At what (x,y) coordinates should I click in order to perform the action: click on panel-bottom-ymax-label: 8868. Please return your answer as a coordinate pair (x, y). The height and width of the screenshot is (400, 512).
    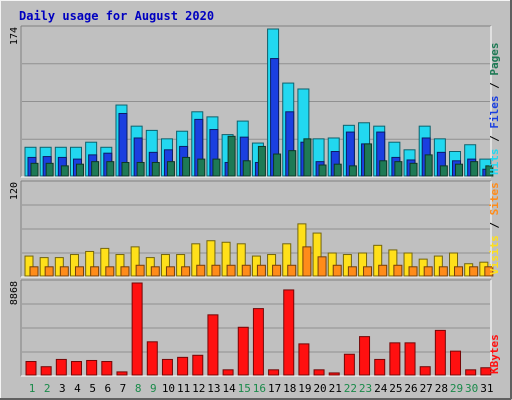
    Looking at the image, I should click on (14, 293).